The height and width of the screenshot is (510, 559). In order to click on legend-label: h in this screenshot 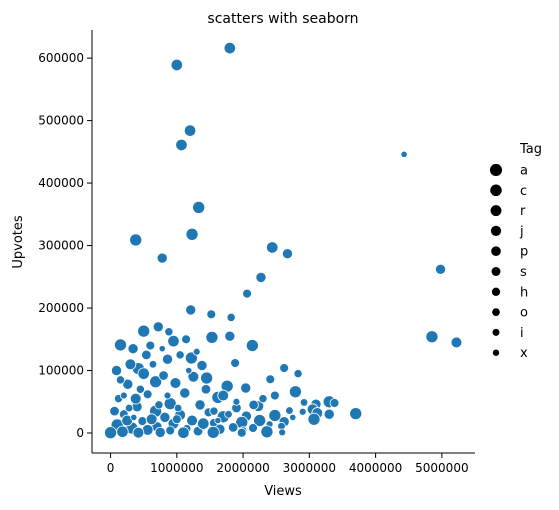, I will do `click(524, 292)`.